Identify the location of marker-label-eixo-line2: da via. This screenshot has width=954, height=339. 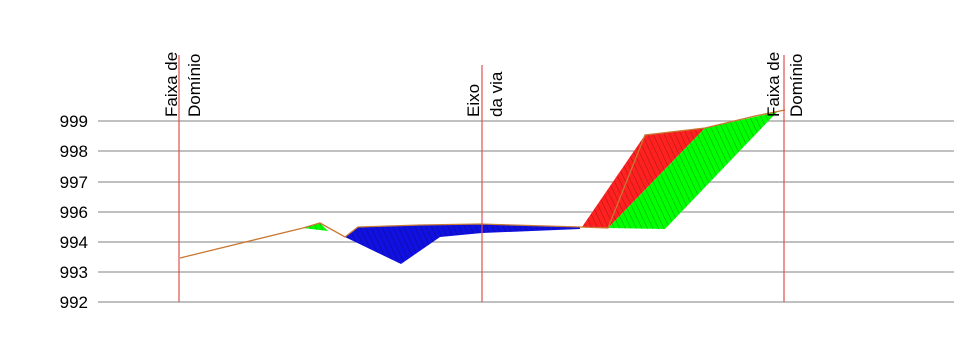
(496, 94).